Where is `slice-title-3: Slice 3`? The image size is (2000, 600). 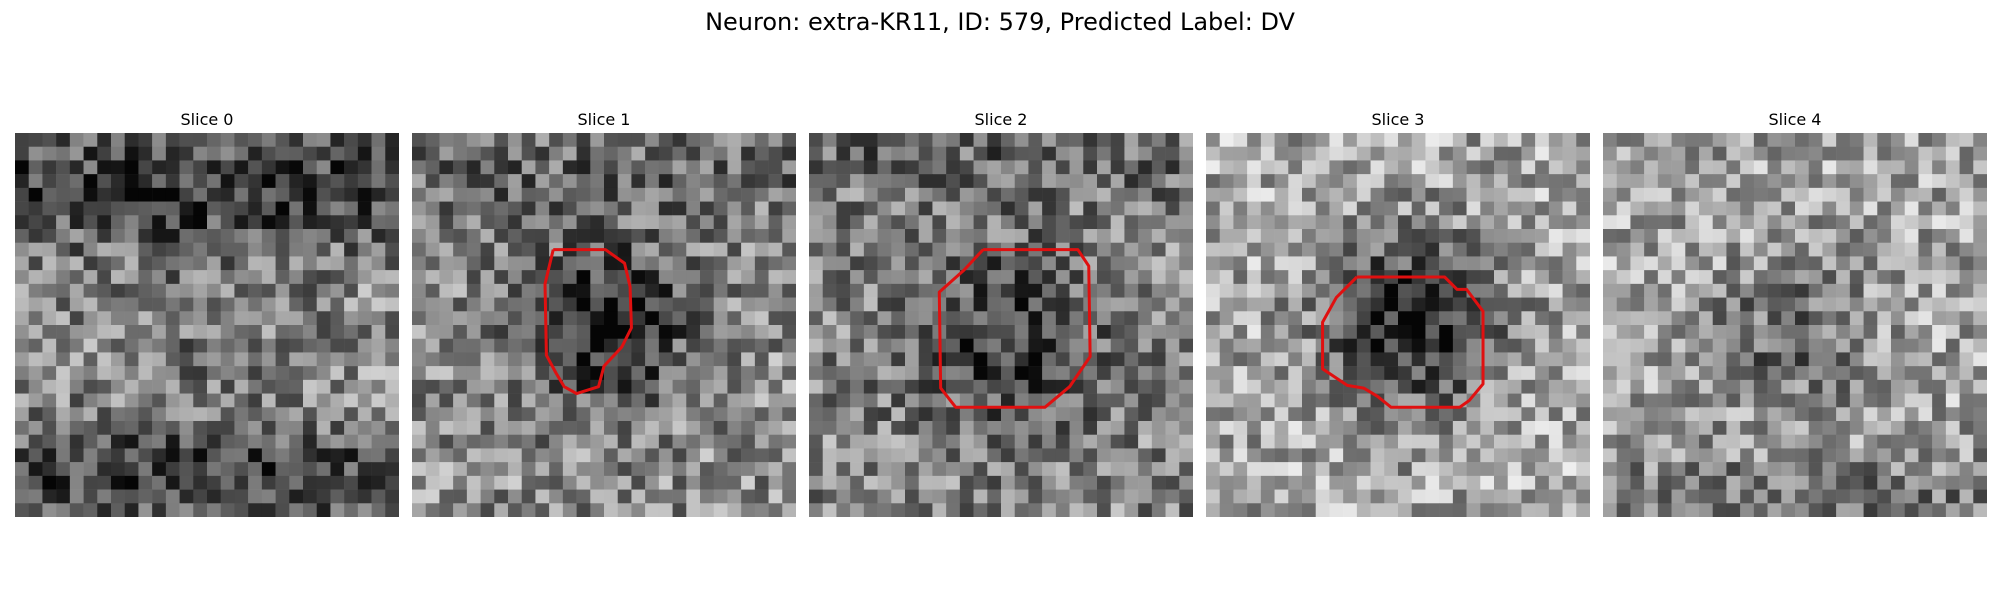
slice-title-3: Slice 3 is located at coordinates (1398, 119).